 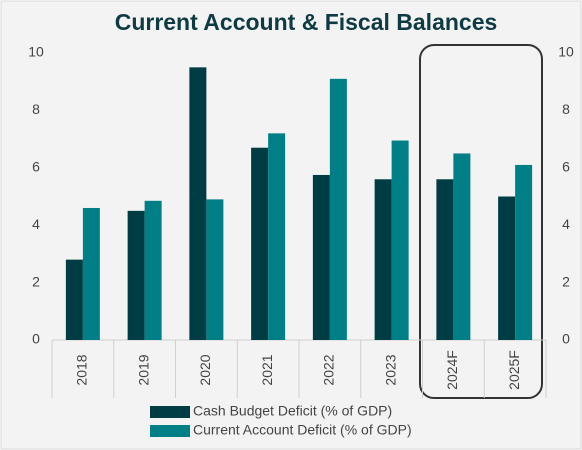 What do you see at coordinates (36, 339) in the screenshot?
I see `y-tick-label: 0` at bounding box center [36, 339].